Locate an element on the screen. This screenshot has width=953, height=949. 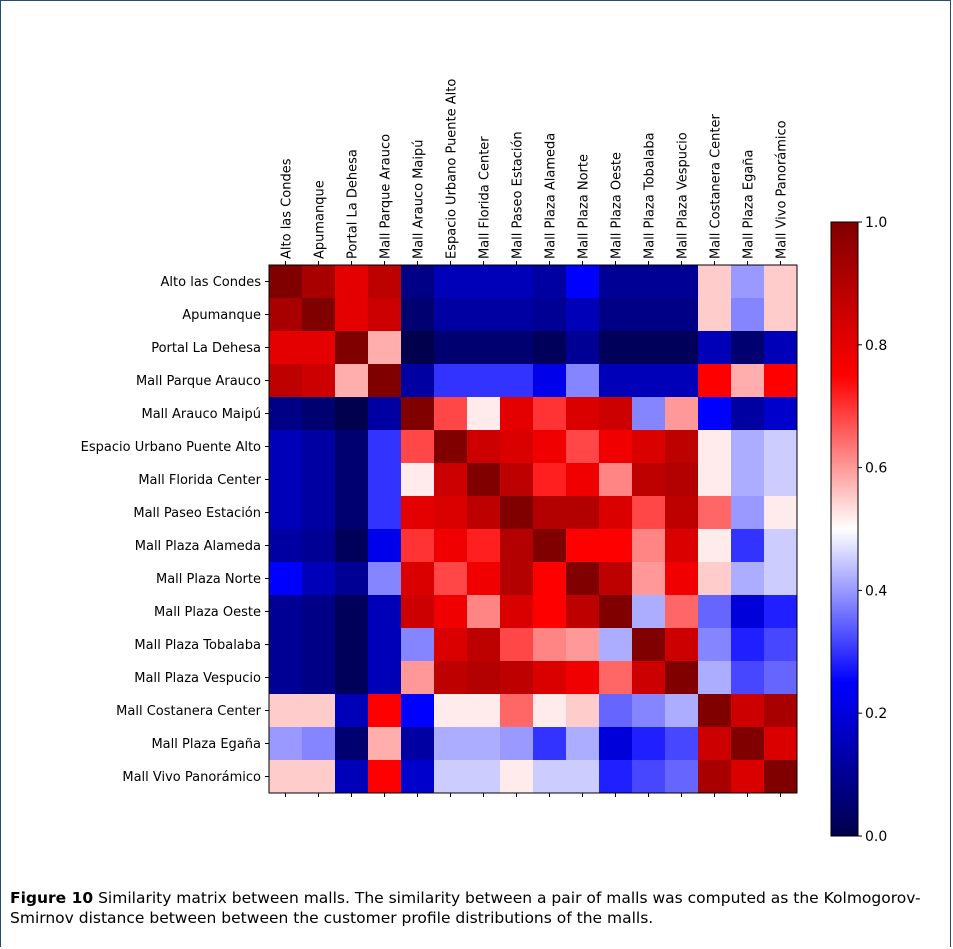
y-tick-label: Mall Costanera Center is located at coordinates (188, 711).